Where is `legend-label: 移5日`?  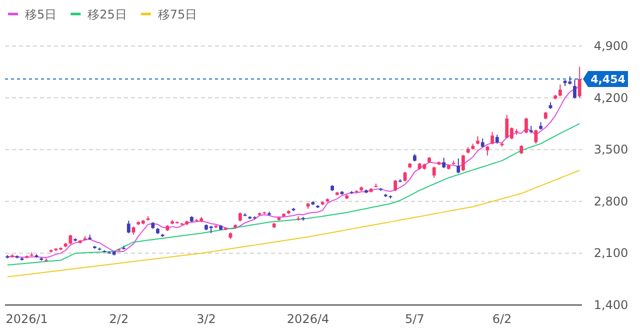
legend-label: 移5日 is located at coordinates (41, 15).